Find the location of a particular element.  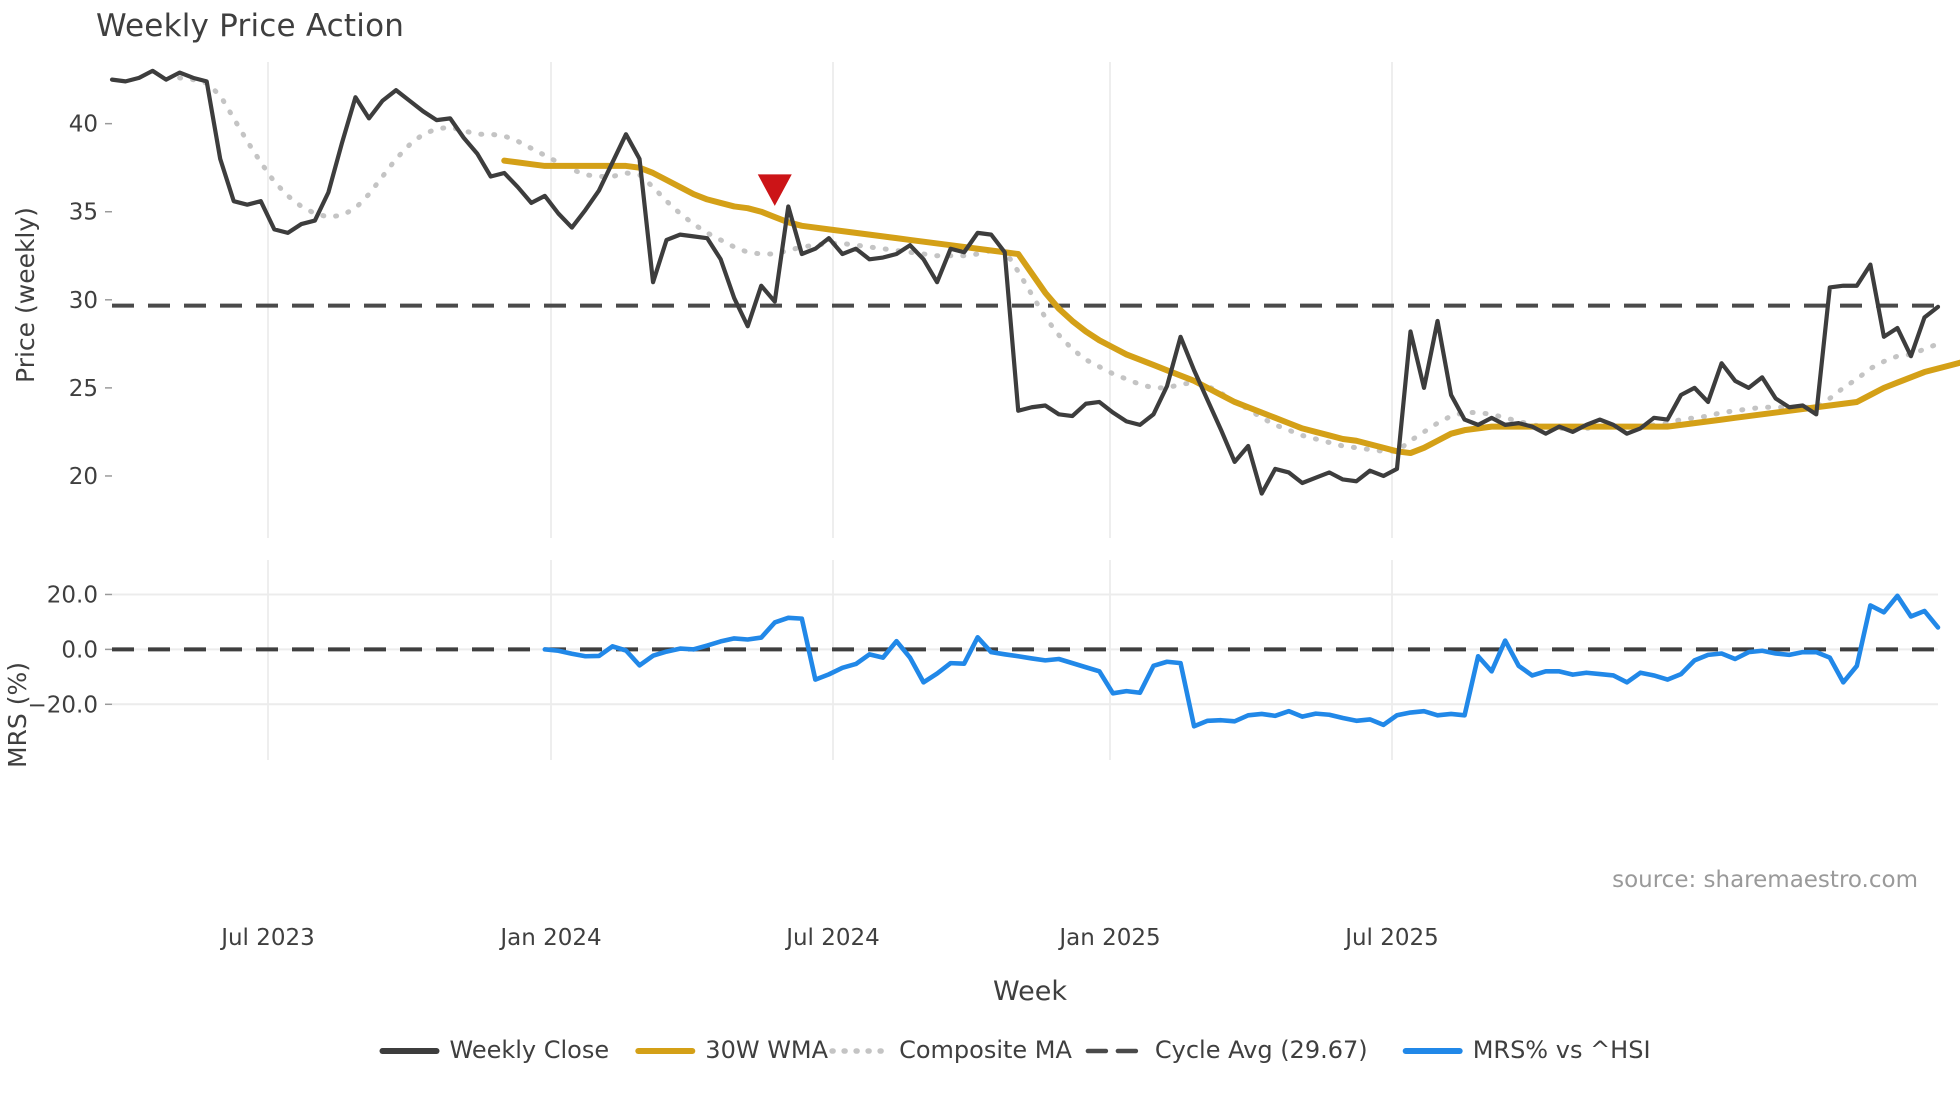

price-y-tick: 20 is located at coordinates (83, 477).